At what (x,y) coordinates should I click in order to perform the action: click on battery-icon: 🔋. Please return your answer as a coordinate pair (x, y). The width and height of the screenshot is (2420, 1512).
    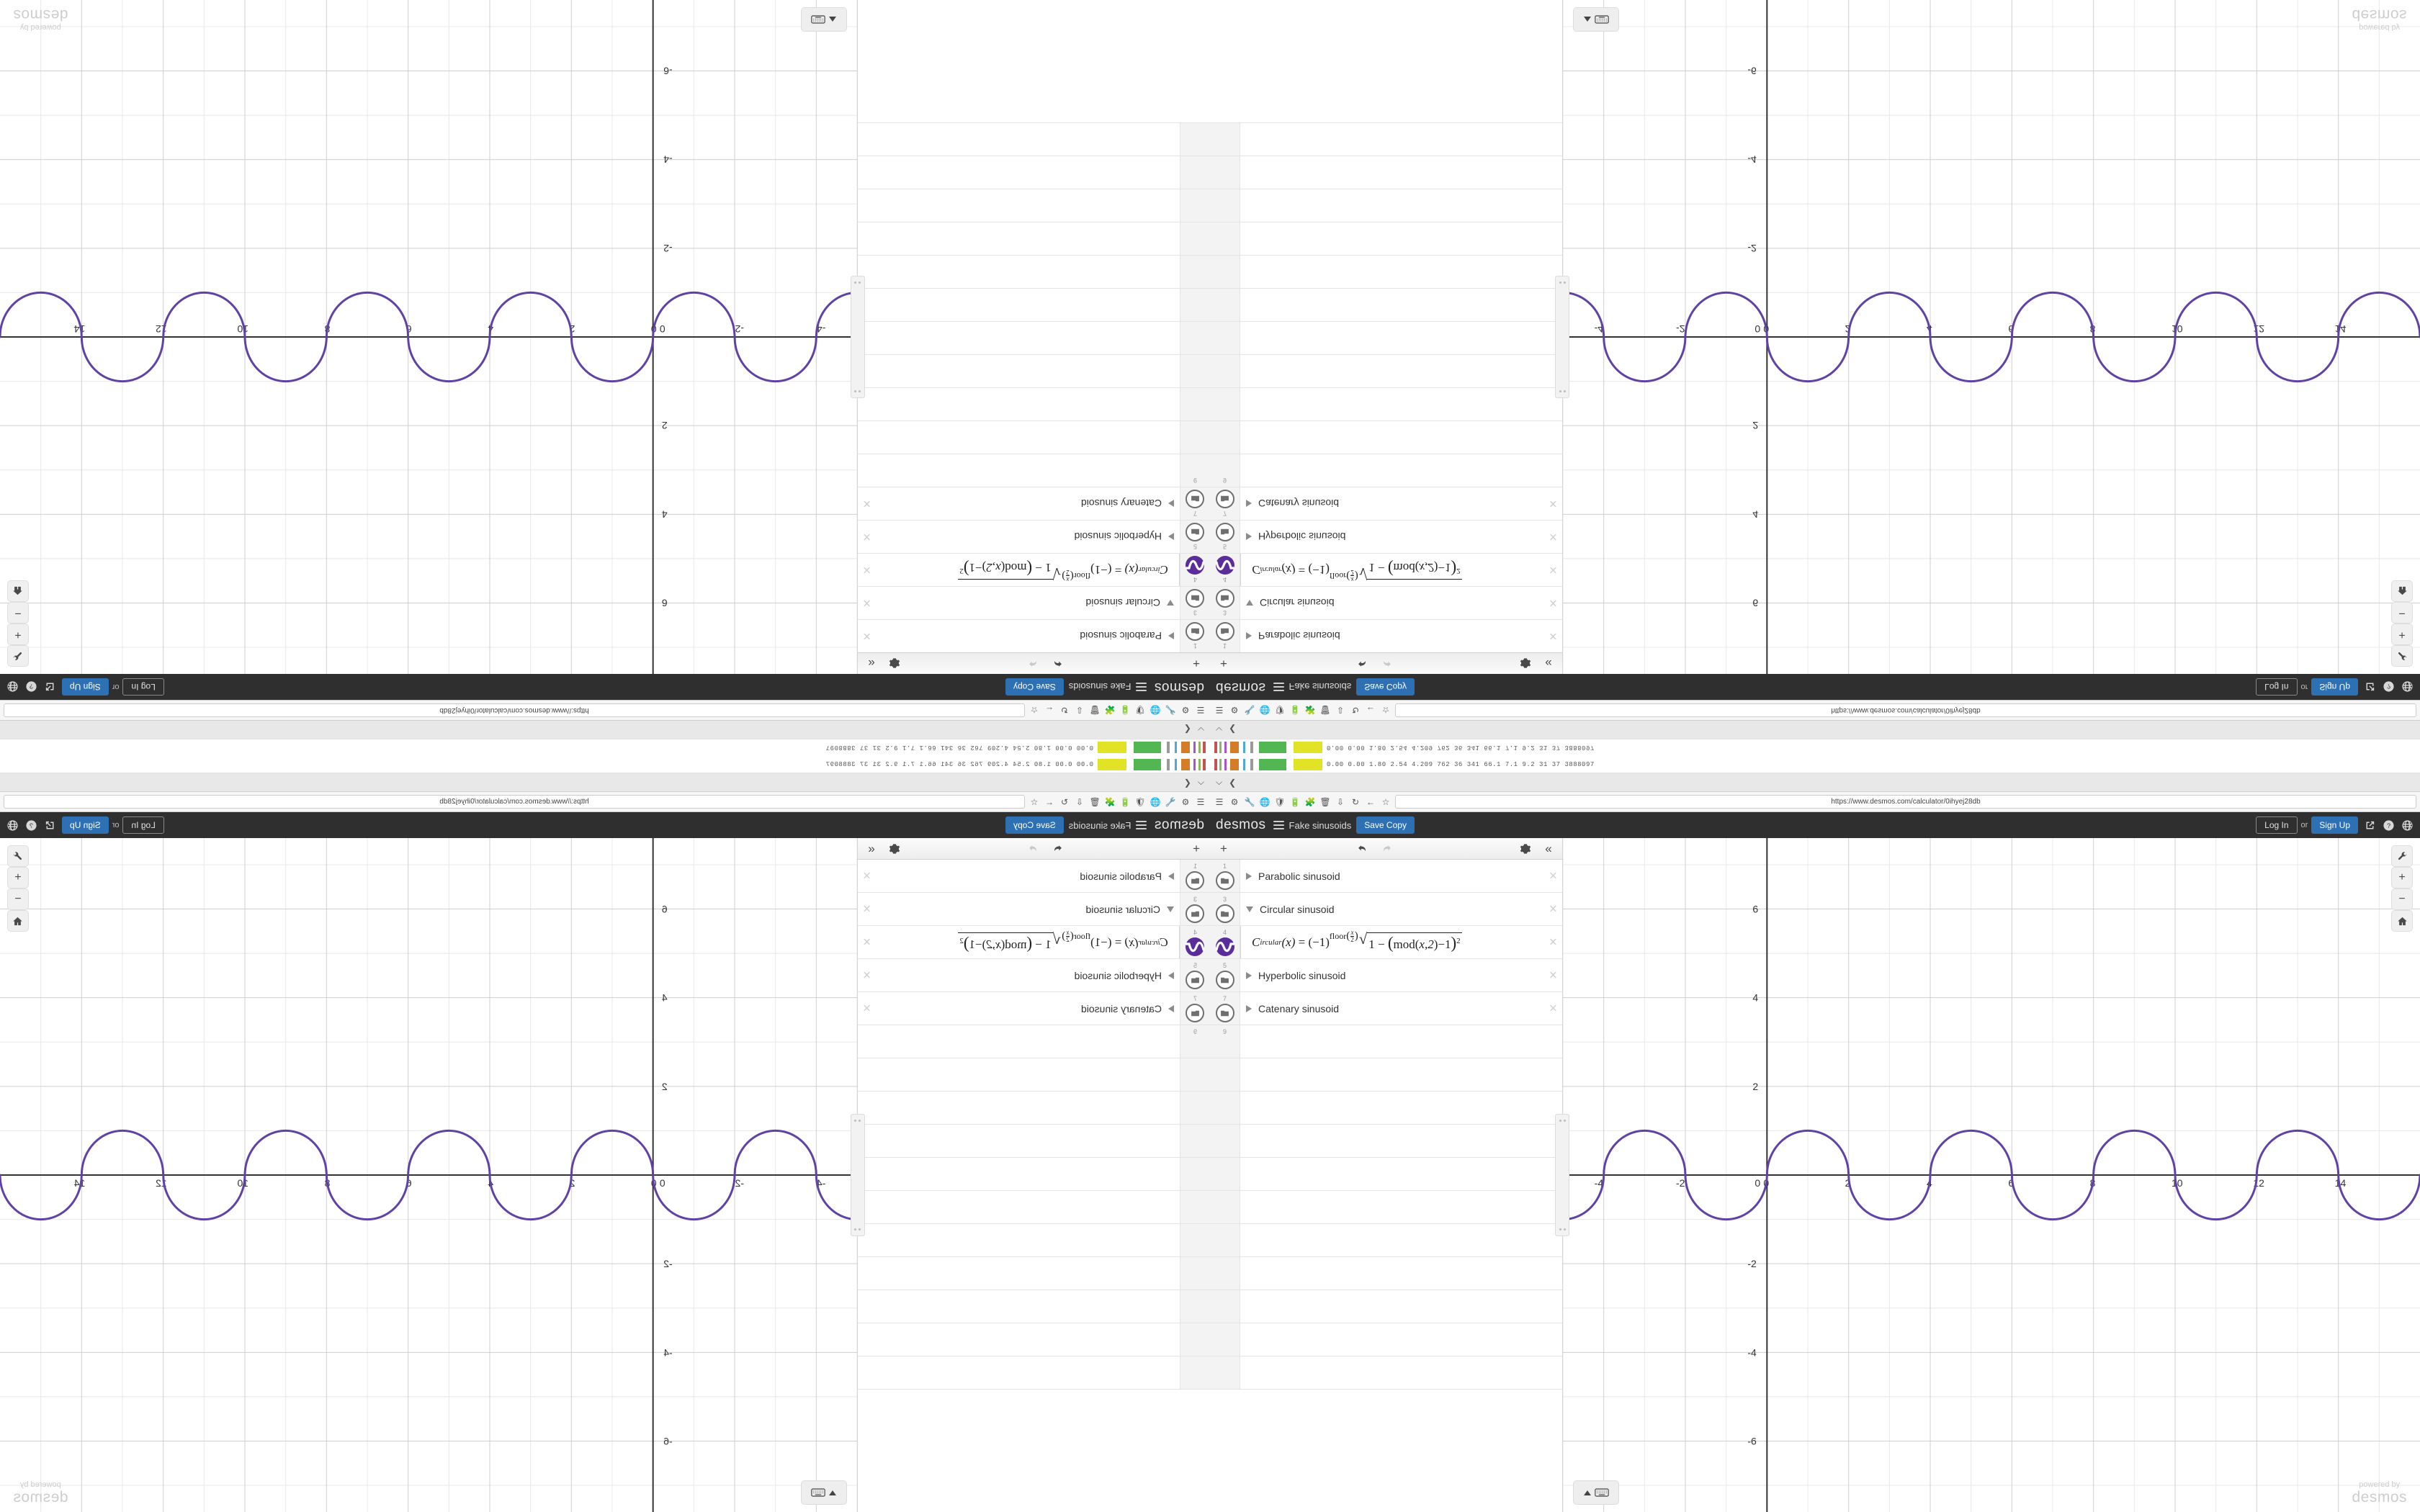
    Looking at the image, I should click on (1125, 710).